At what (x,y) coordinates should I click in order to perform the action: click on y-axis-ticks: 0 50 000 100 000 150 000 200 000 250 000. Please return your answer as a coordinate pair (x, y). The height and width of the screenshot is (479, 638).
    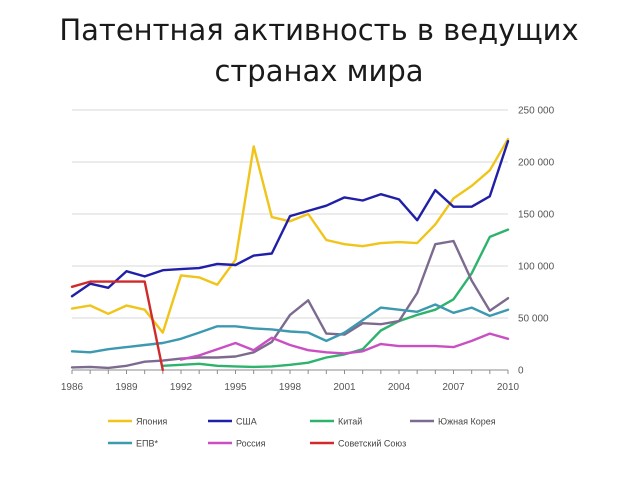
    Looking at the image, I should click on (536, 241).